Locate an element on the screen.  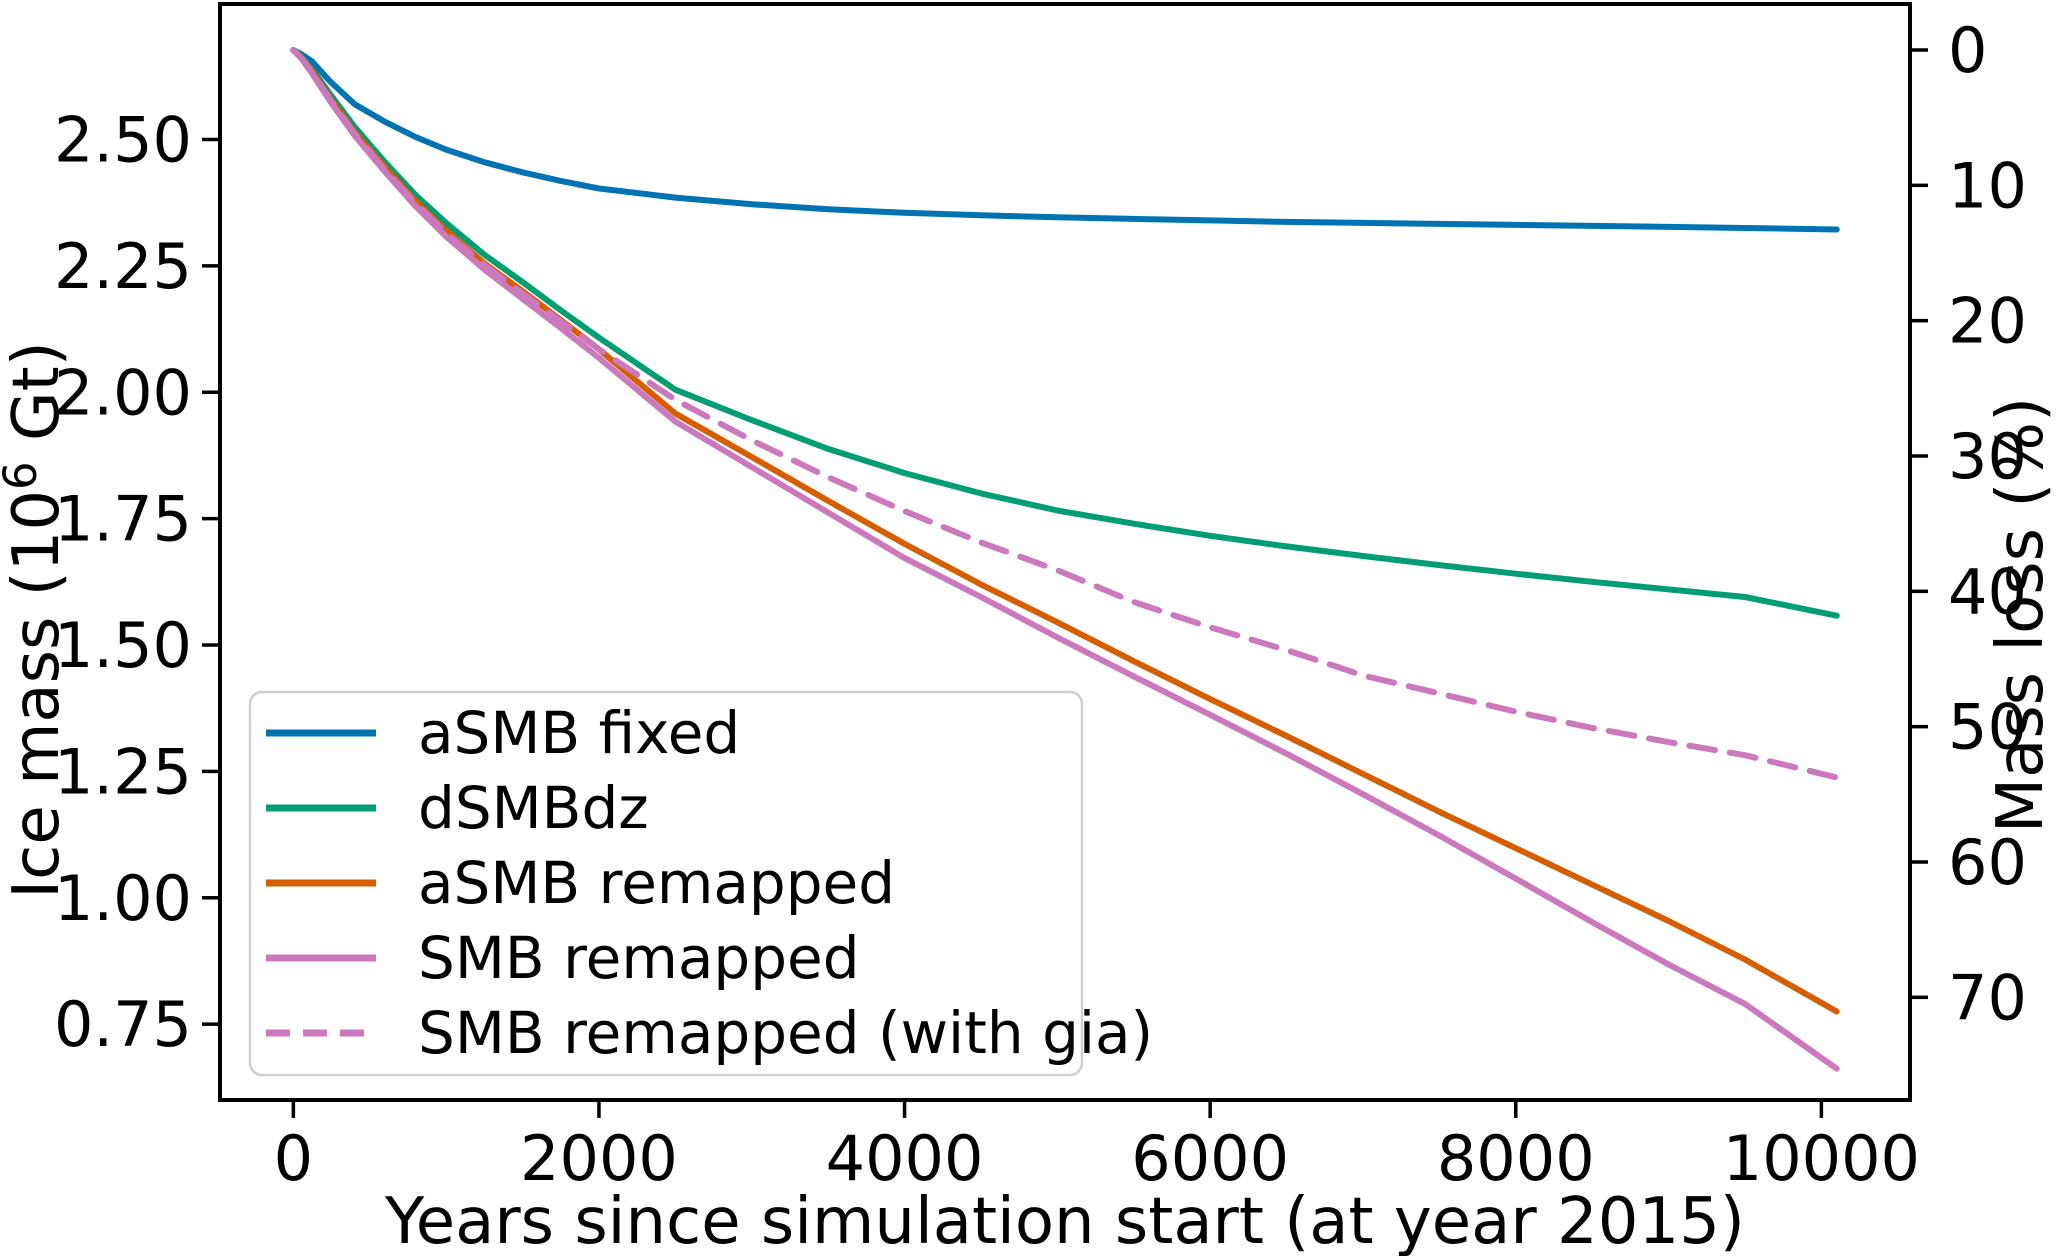
y-left-tick-label: 1.50 is located at coordinates (123, 645).